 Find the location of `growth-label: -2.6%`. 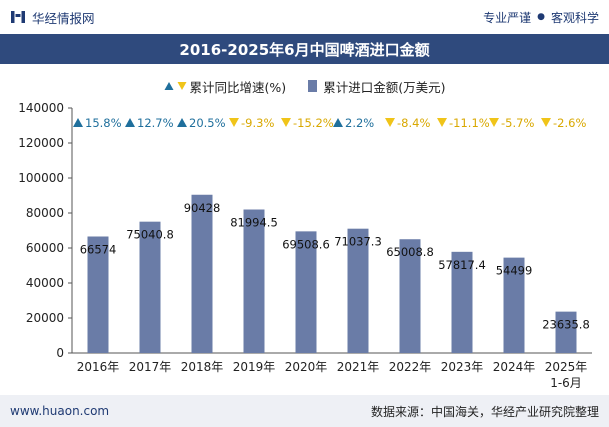

growth-label: -2.6% is located at coordinates (569, 123).